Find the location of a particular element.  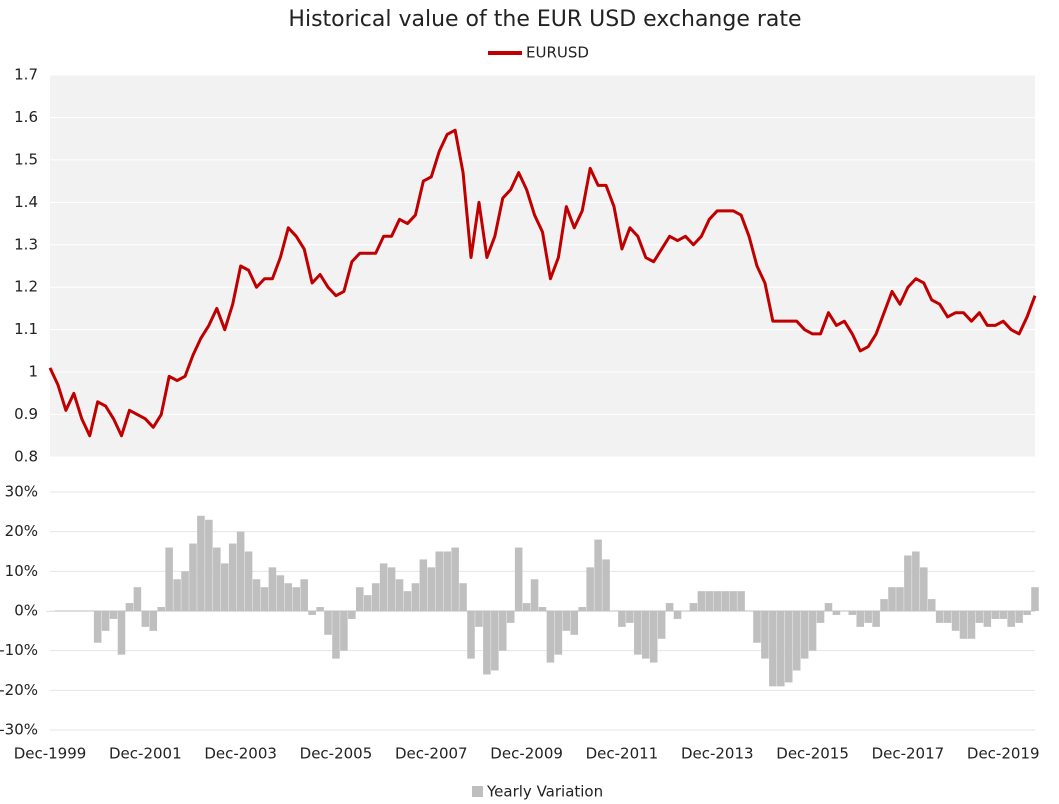

y-tick-label: 1.3 is located at coordinates (26, 244).